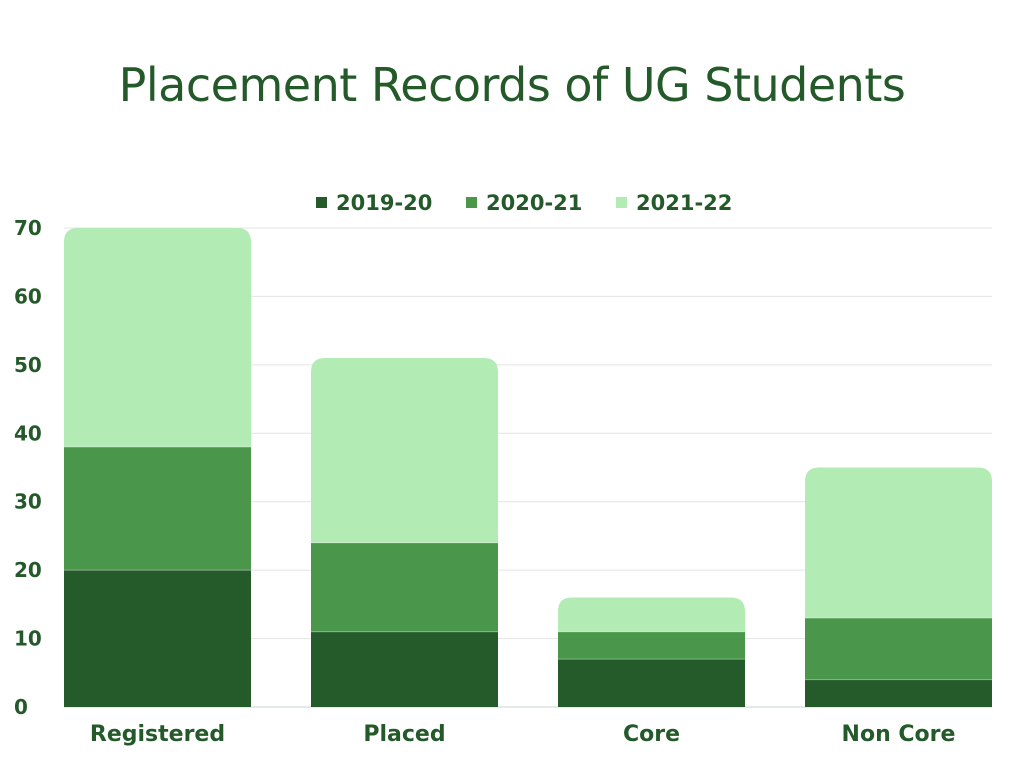 This screenshot has width=1024, height=768. Describe the element at coordinates (684, 203) in the screenshot. I see `legend-label: 2021-22` at that location.